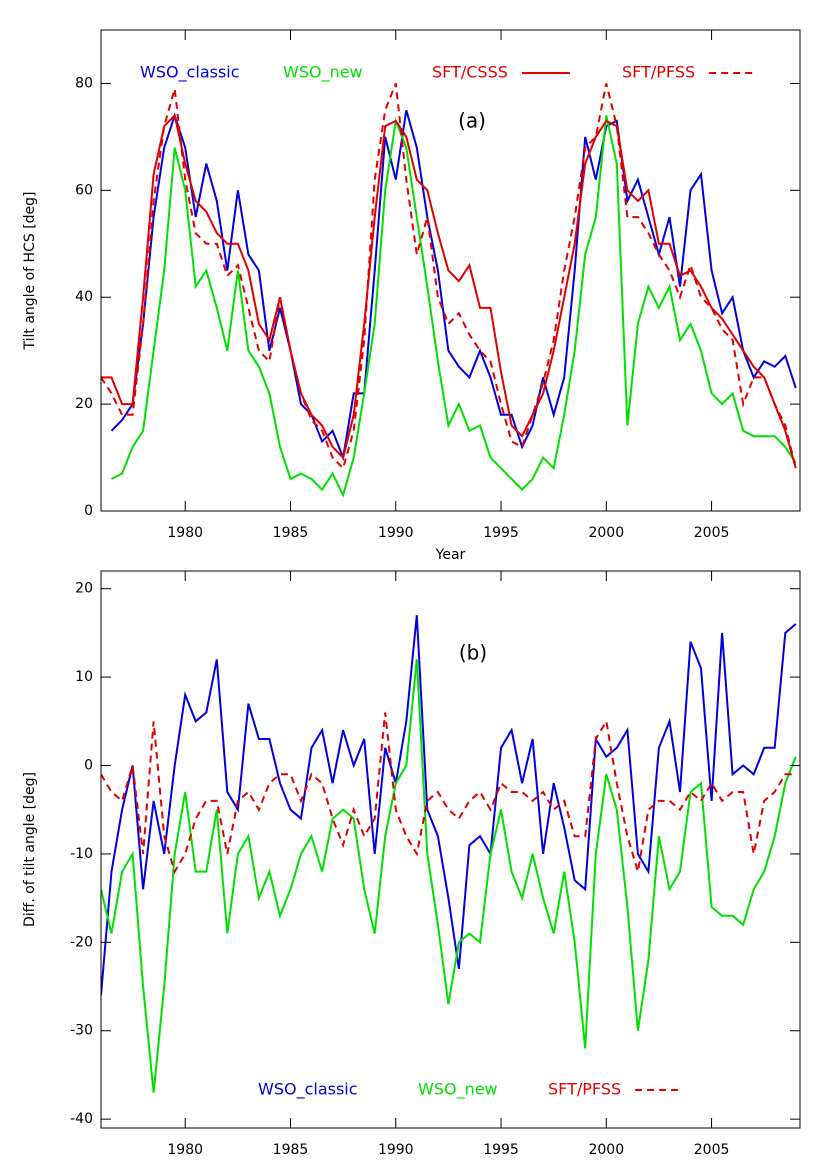  Describe the element at coordinates (450, 555) in the screenshot. I see `x-axis-title: Year` at that location.